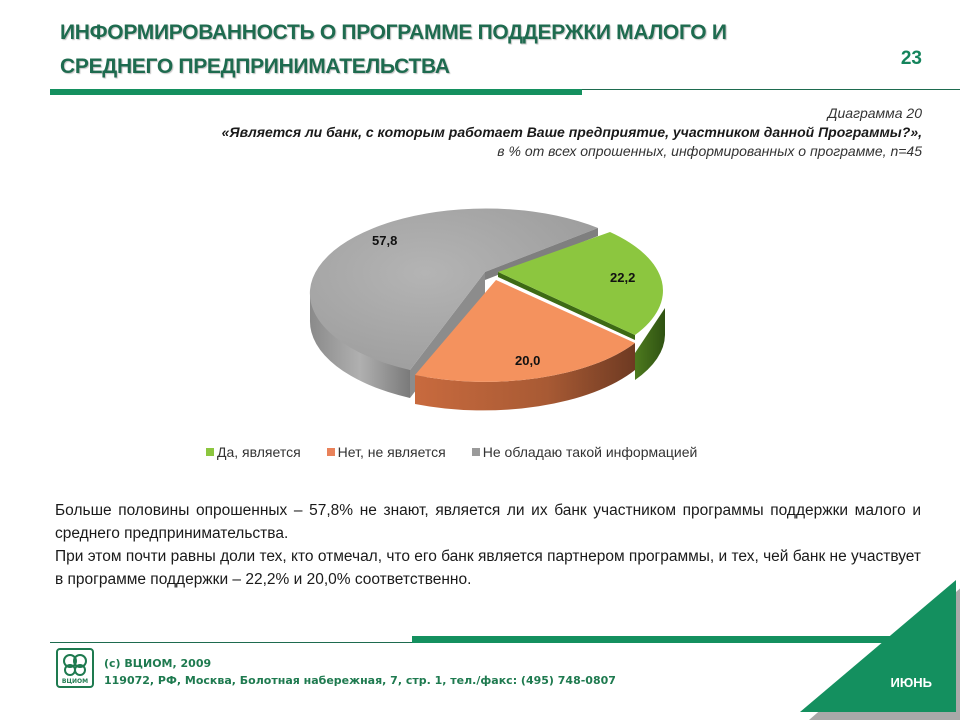 The width and height of the screenshot is (960, 720). I want to click on page-title-line2: СРЕДНЕГО ПРЕДПРИНИМАТЕЛЬСТВА, so click(255, 66).